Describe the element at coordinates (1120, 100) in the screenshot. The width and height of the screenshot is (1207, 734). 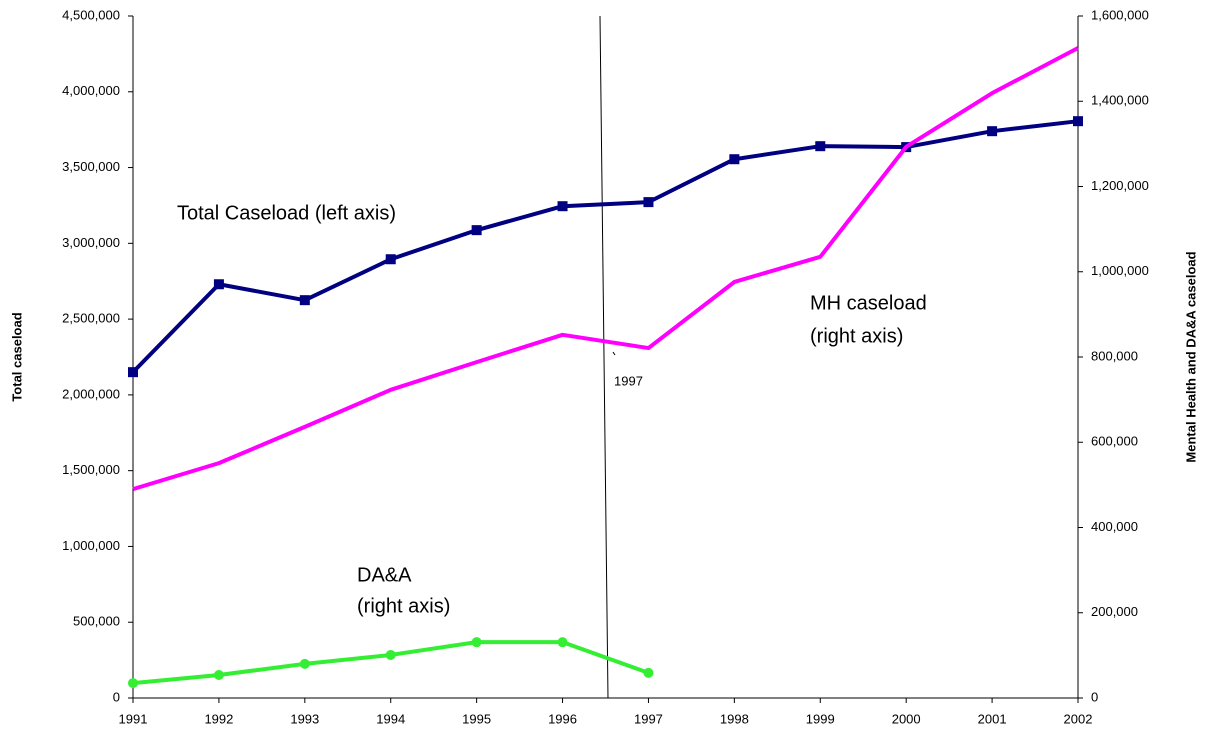
I see `y2-tick-label: 1,400,000` at that location.